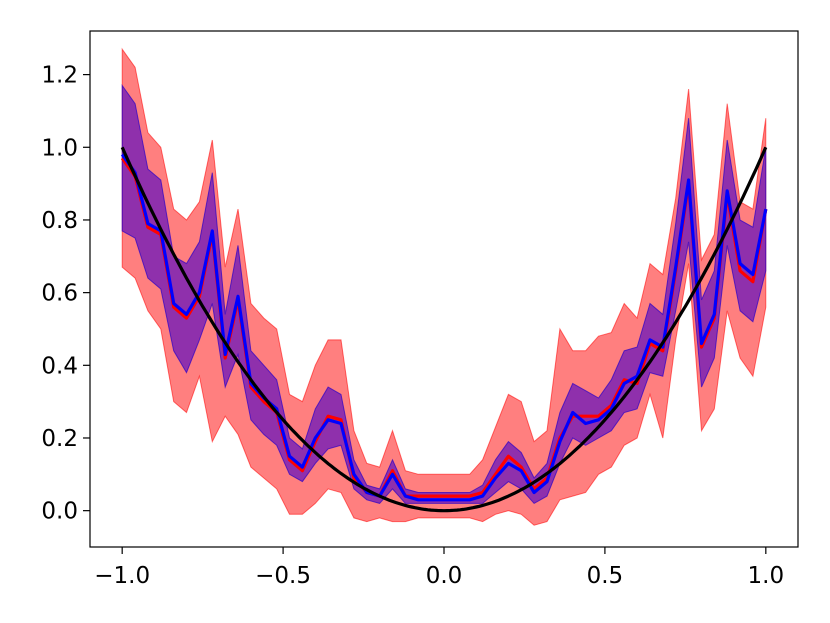 The image size is (830, 623). I want to click on x-tick-label: −0.5, so click(283, 576).